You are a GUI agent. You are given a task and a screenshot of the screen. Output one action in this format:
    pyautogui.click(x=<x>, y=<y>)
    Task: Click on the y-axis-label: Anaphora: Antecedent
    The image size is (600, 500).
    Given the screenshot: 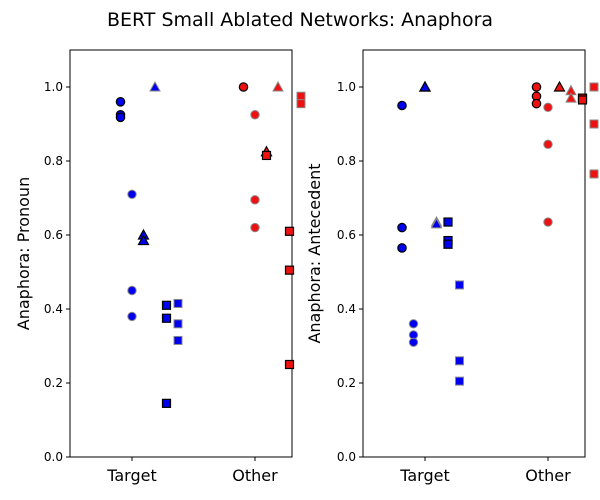 What is the action you would take?
    pyautogui.click(x=314, y=253)
    